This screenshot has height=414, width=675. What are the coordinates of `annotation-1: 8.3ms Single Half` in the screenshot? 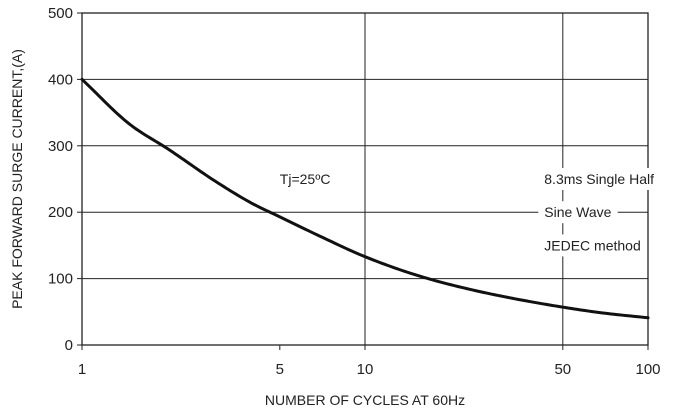 It's located at (599, 179).